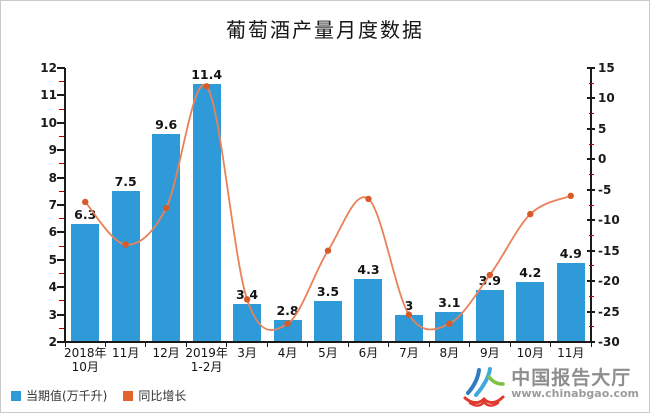 The width and height of the screenshot is (650, 413). Describe the element at coordinates (162, 396) in the screenshot. I see `legend-label-line: 同比增长` at that location.